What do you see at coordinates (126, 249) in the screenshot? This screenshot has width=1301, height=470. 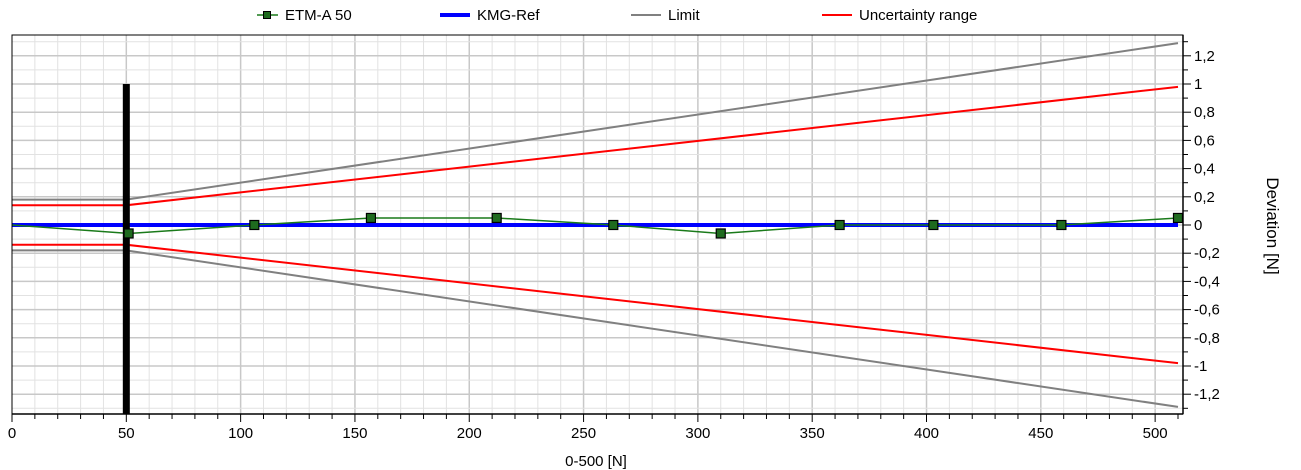 I see `marker-bar` at bounding box center [126, 249].